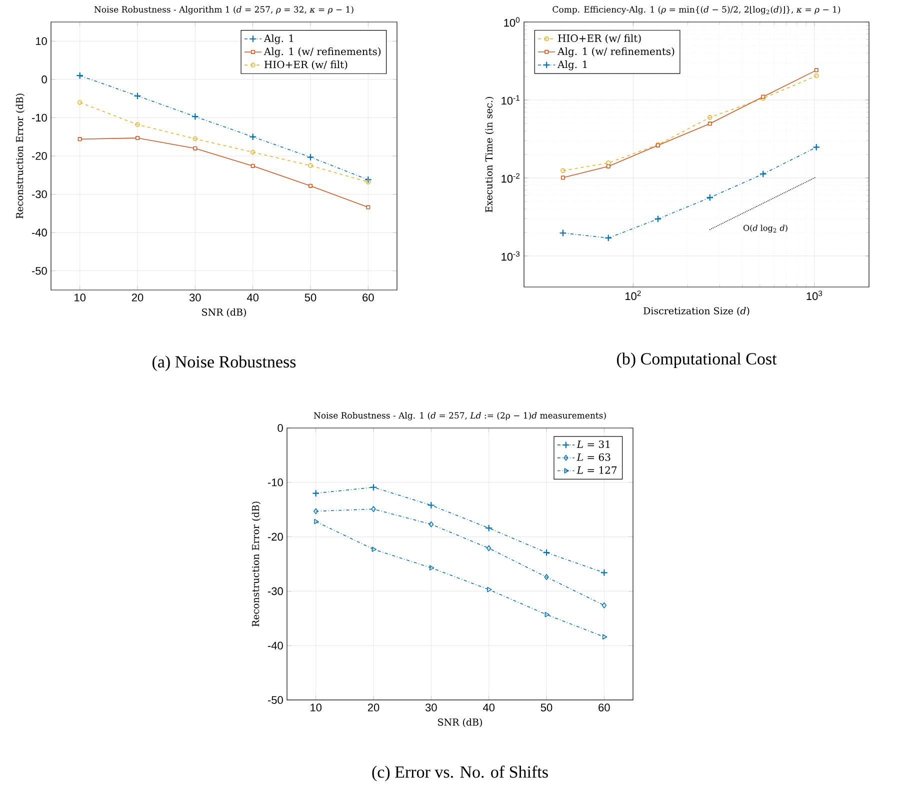 This screenshot has height=789, width=915. Describe the element at coordinates (814, 295) in the screenshot. I see `x-tick-label: 10$^{3}$` at that location.